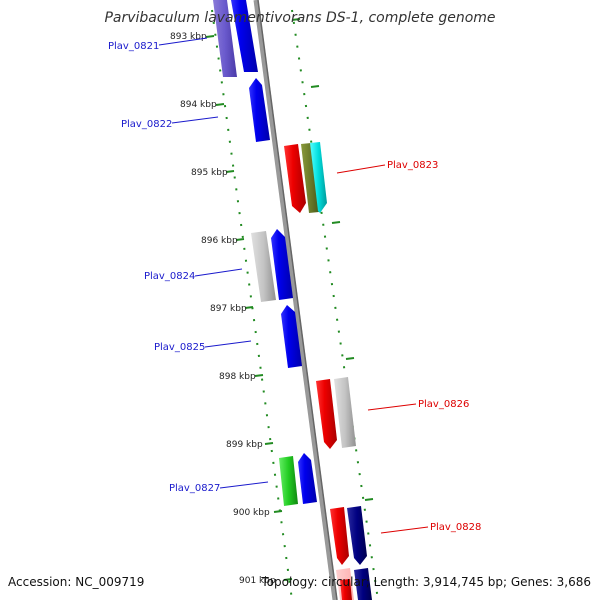 This screenshot has width=600, height=600. Describe the element at coordinates (244, 36) in the screenshot. I see `gene-block-blue` at that location.